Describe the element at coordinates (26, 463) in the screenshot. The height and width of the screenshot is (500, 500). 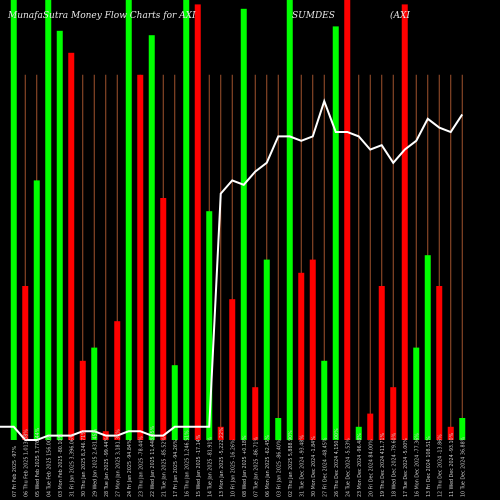
I see `x-tick-label: 06 Thu Feb 2025 1,013.08%` at that location.